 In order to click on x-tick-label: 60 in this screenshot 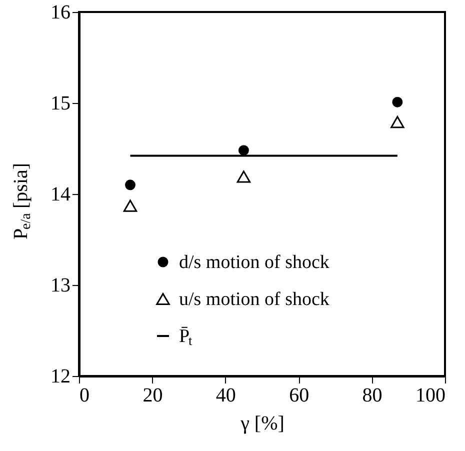, I will do `click(299, 395)`.